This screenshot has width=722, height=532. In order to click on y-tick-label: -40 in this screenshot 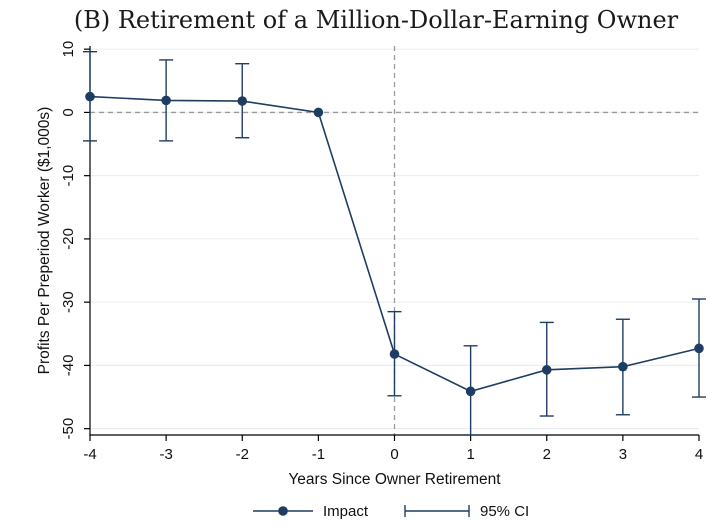, I will do `click(68, 366)`.